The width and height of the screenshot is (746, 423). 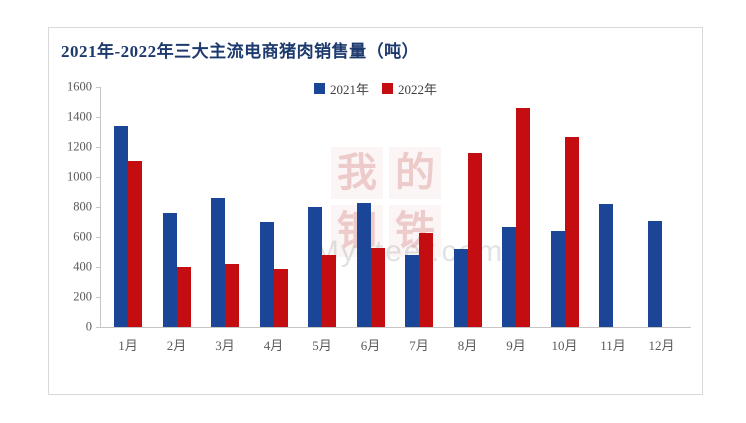 What do you see at coordinates (232, 295) in the screenshot?
I see `bar-2022年-3月` at bounding box center [232, 295].